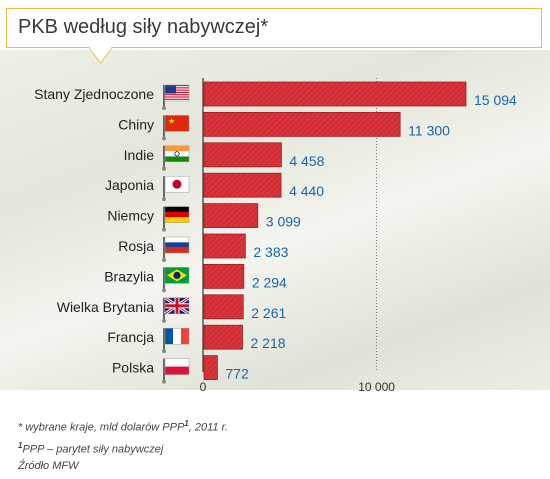  Describe the element at coordinates (267, 343) in the screenshot. I see `value-label: 2 218` at that location.